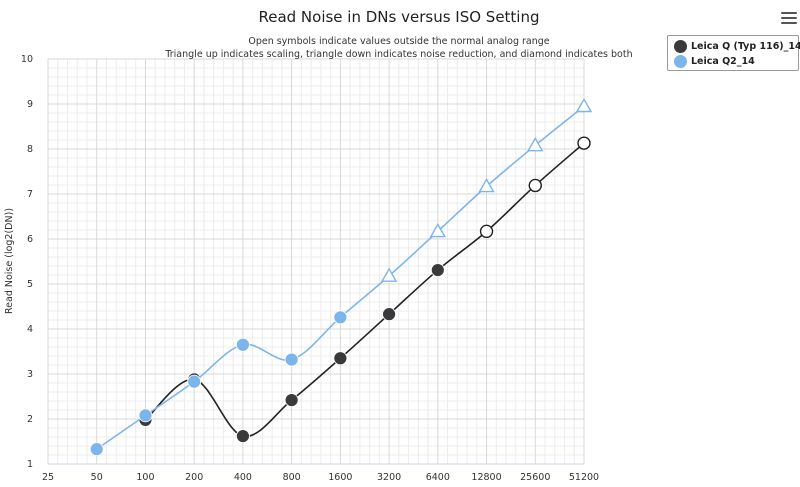 The height and width of the screenshot is (487, 800). I want to click on y-tick-label: 7, so click(30, 194).